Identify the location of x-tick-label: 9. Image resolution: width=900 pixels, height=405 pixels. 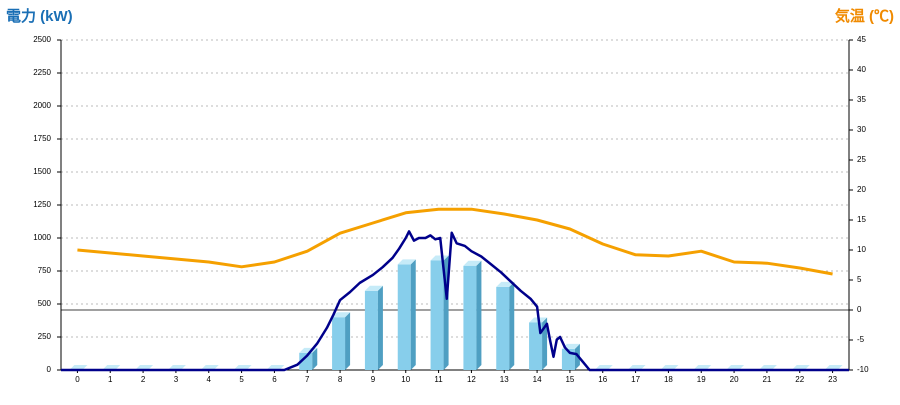
(373, 379).